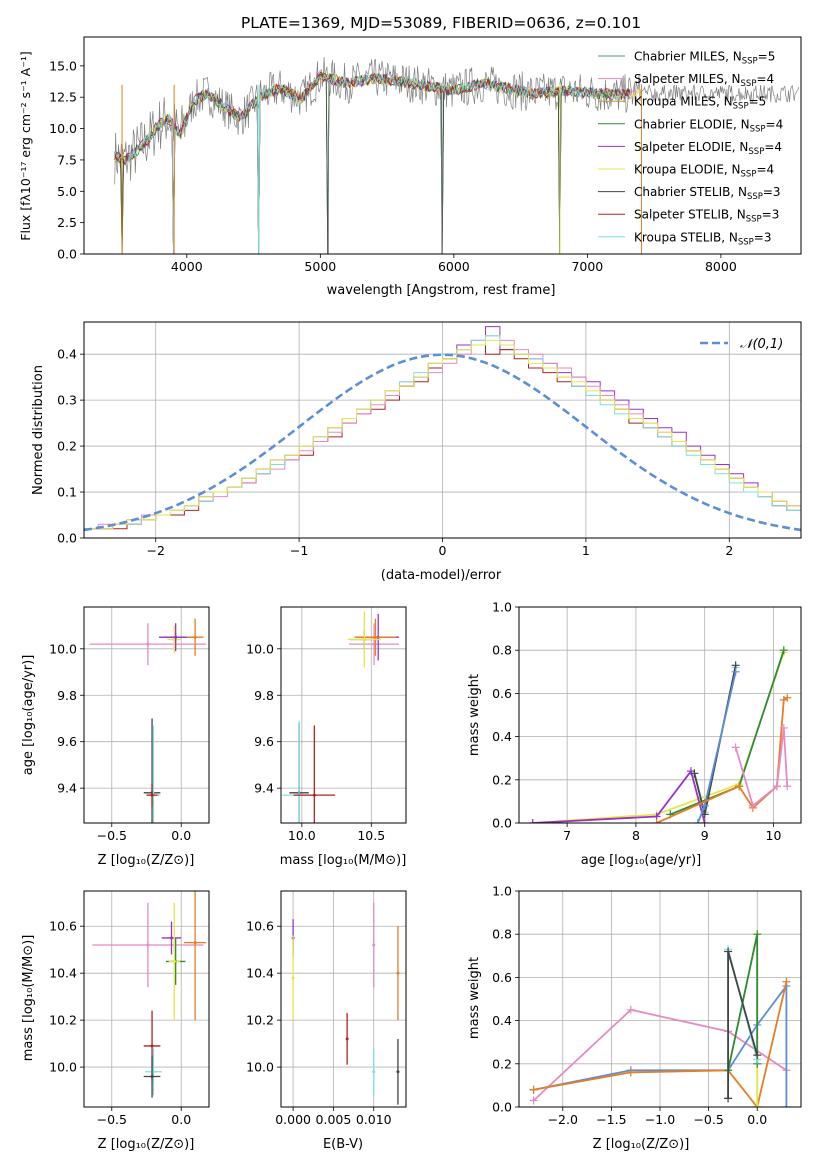 Image resolution: width=819 pixels, height=1170 pixels. What do you see at coordinates (441, 290) in the screenshot?
I see `spectrum-xlabel: wavelength [Angstrom, rest frame]` at bounding box center [441, 290].